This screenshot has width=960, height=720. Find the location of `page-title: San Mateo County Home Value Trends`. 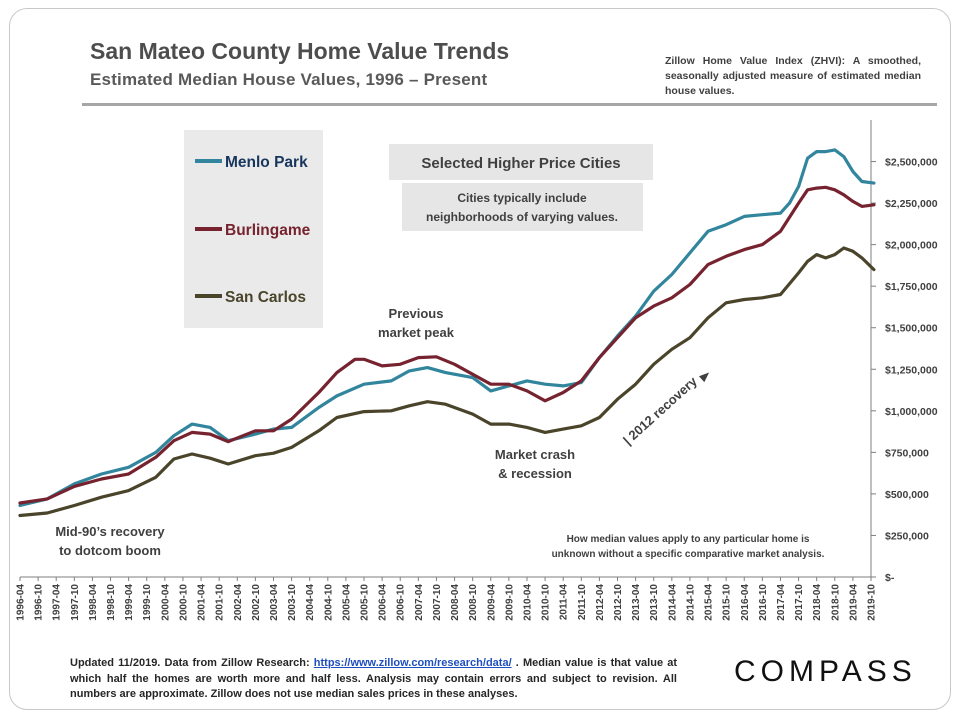

page-title: San Mateo County Home Value Trends is located at coordinates (300, 51).